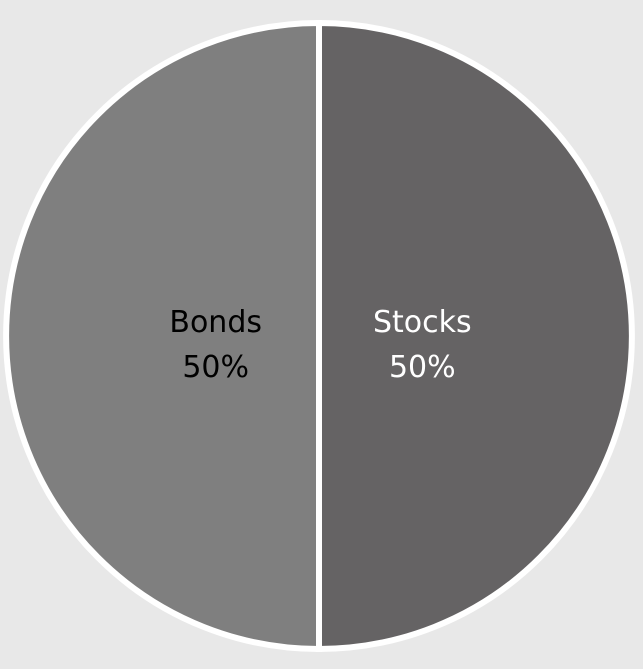 This screenshot has height=669, width=643. I want to click on slice-label-bonds: Bonds, so click(215, 322).